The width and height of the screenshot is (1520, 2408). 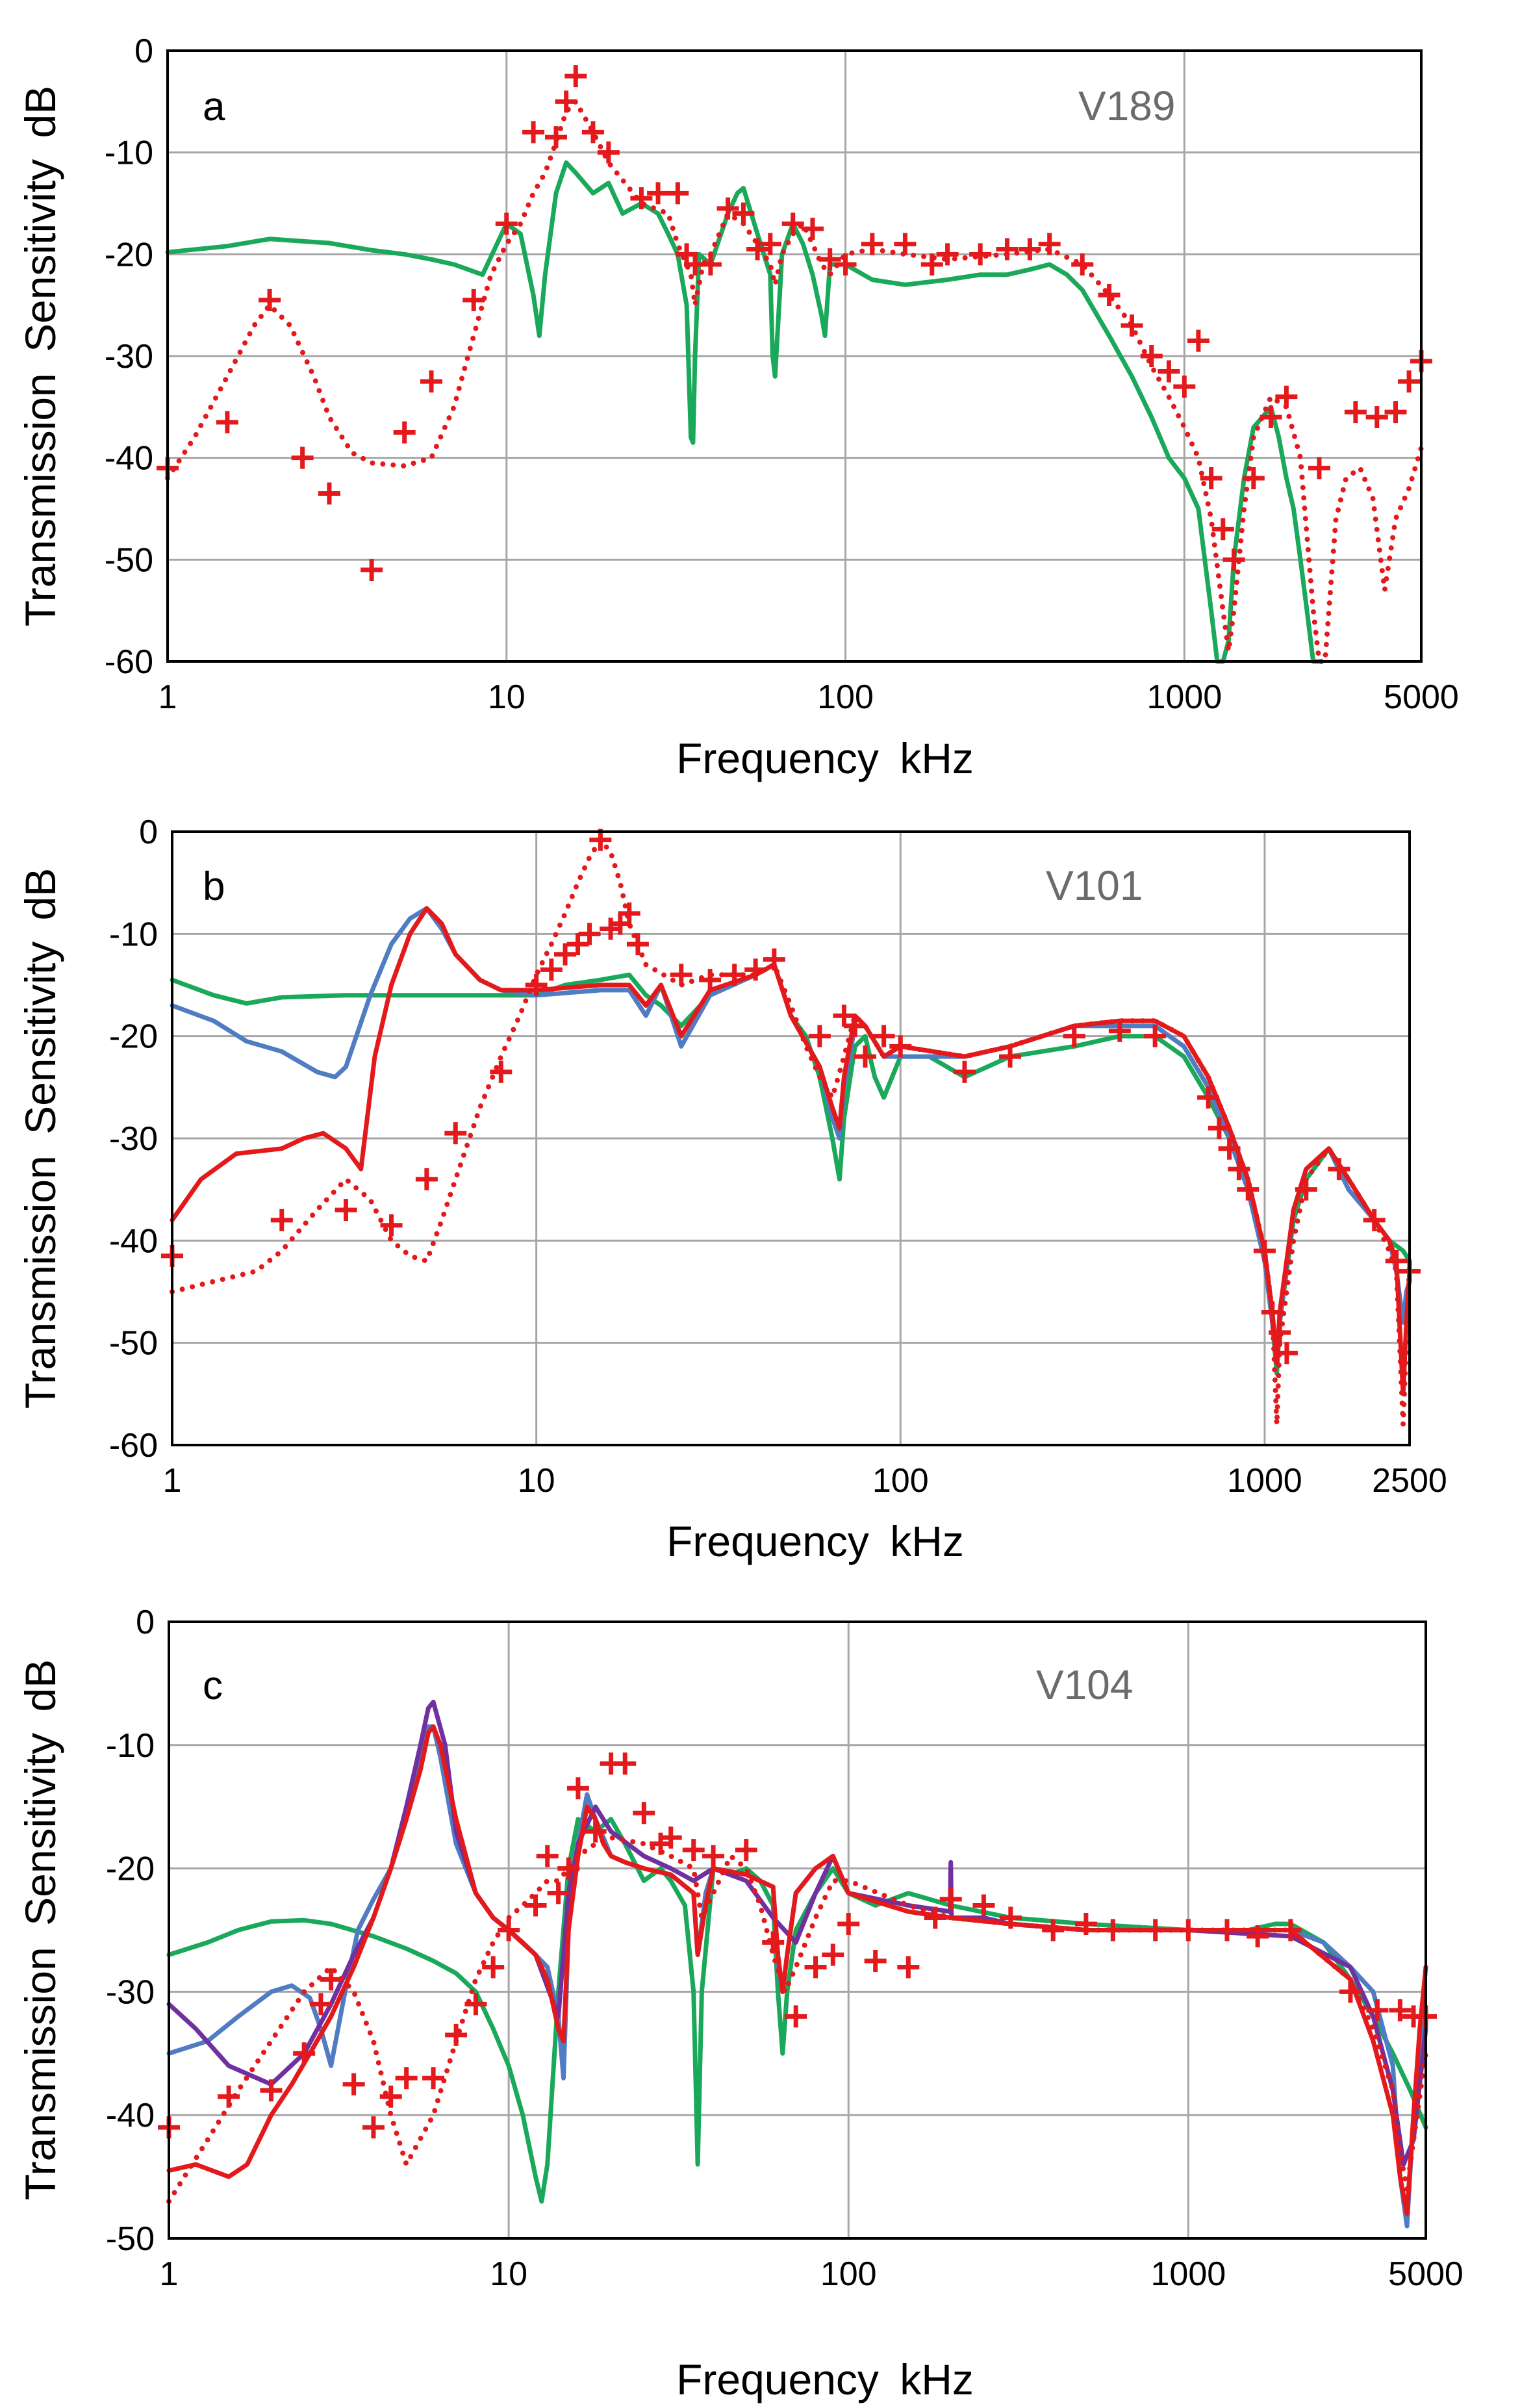 I want to click on x-tick-label: 1, so click(x=168, y=697).